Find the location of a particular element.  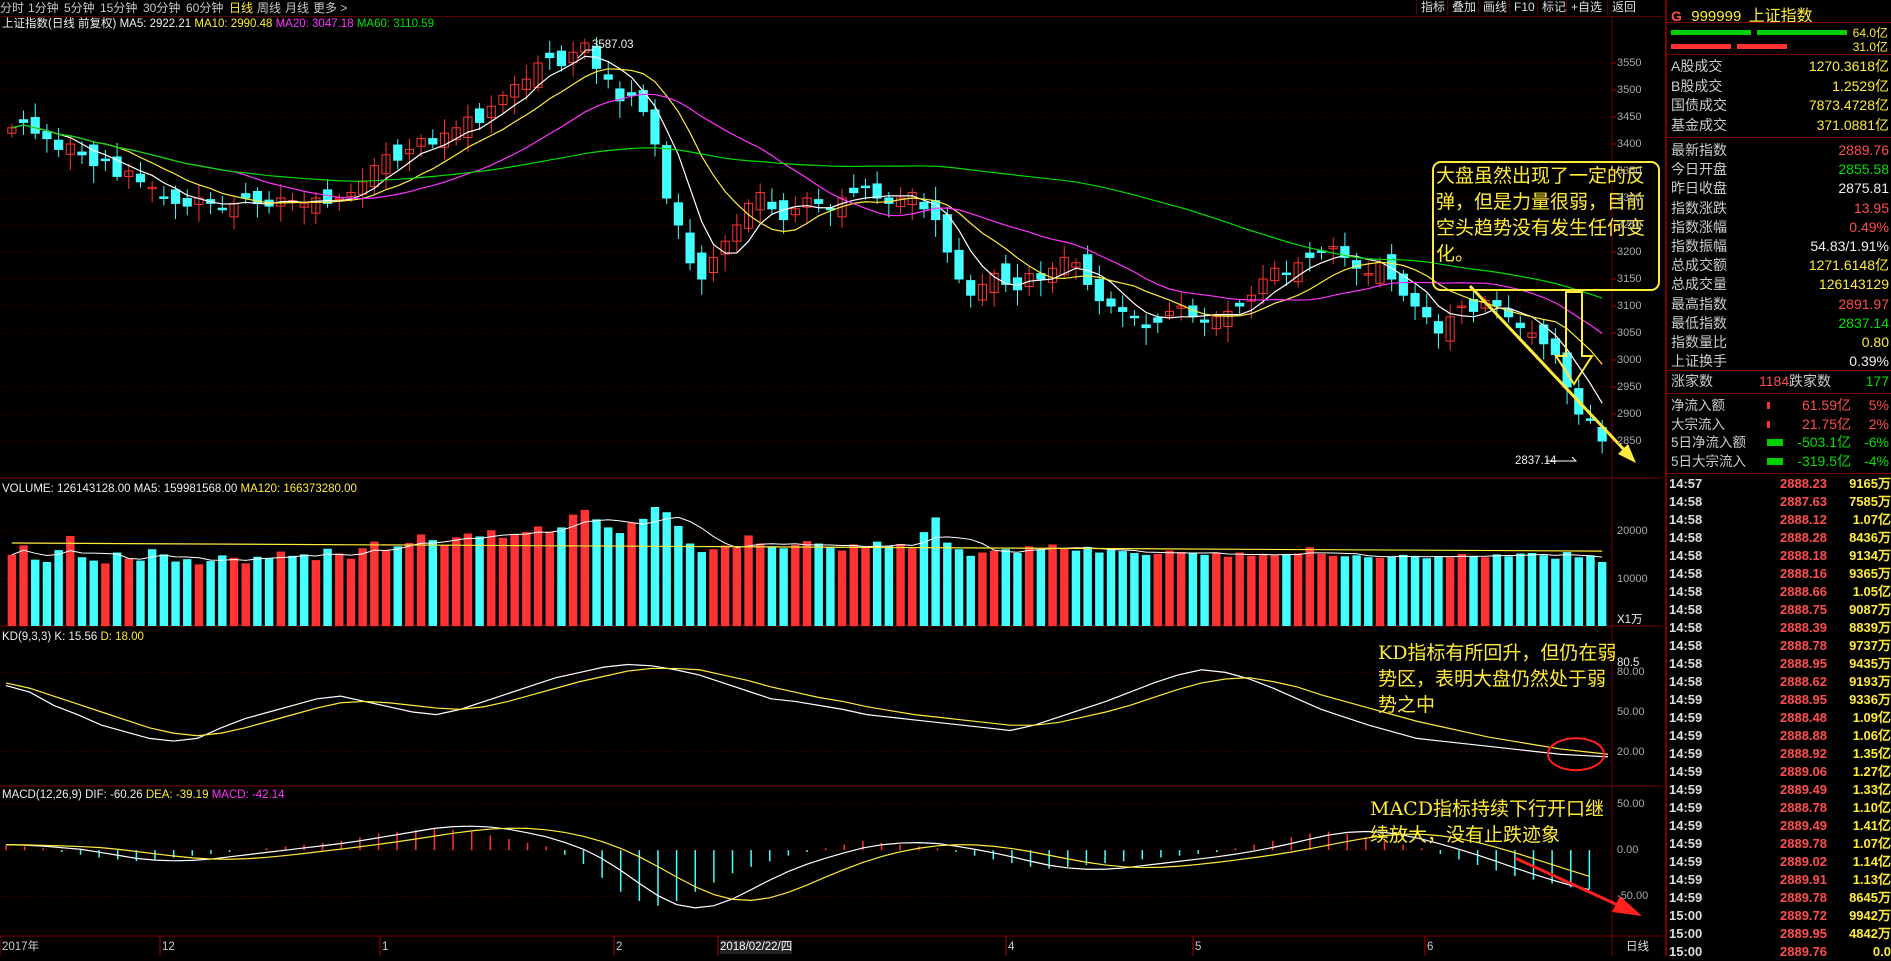

tick-volume: 1.41亿 is located at coordinates (1871, 825).